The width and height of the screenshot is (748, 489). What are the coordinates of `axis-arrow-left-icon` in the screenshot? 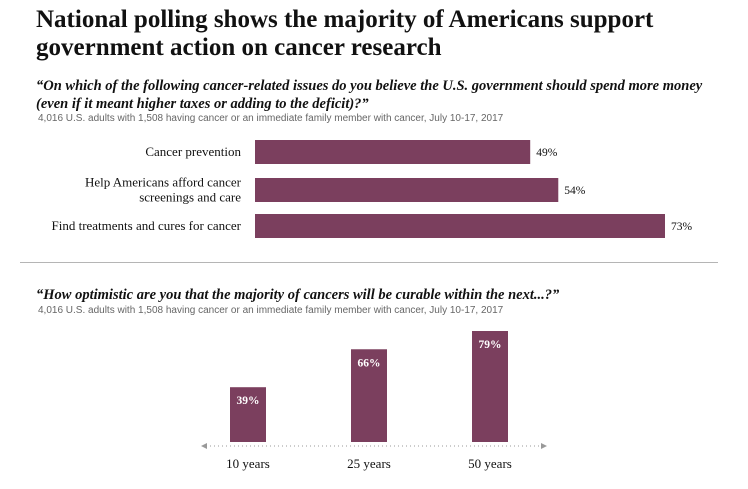 It's located at (204, 446).